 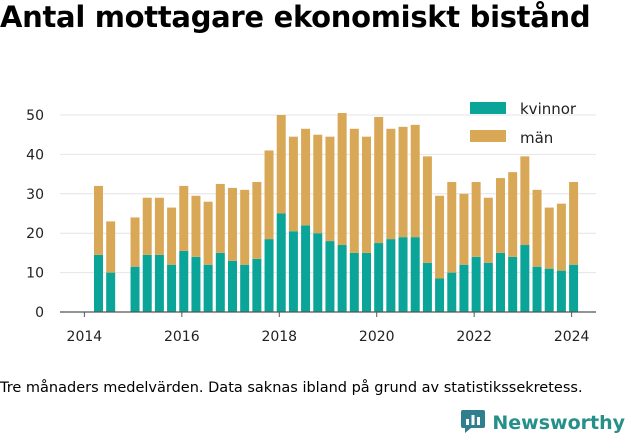 What do you see at coordinates (35, 274) in the screenshot?
I see `y-tick-label: 10` at bounding box center [35, 274].